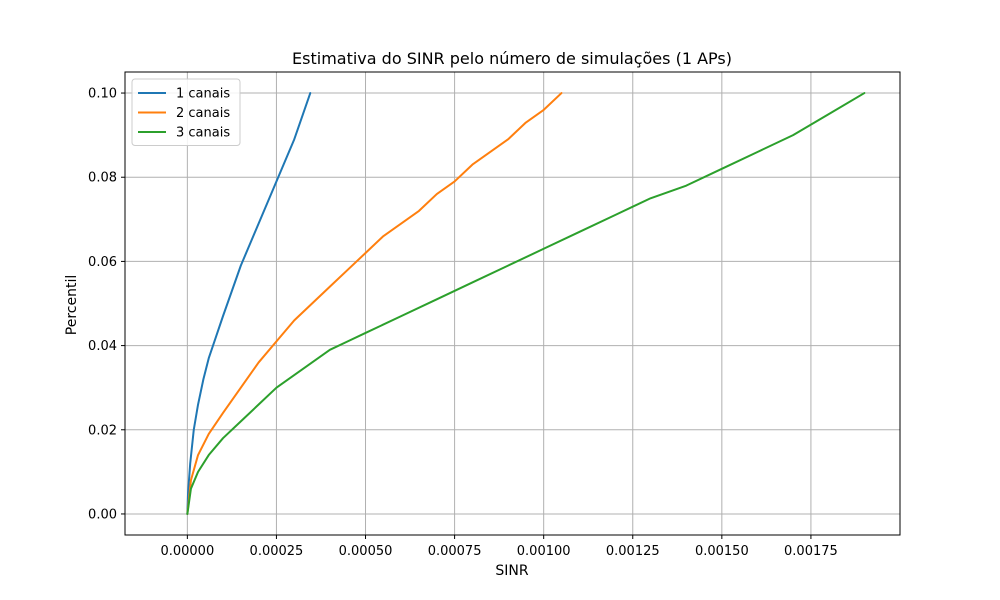 The image size is (1000, 600). What do you see at coordinates (277, 551) in the screenshot?
I see `x-tick-label: 0.00025` at bounding box center [277, 551].